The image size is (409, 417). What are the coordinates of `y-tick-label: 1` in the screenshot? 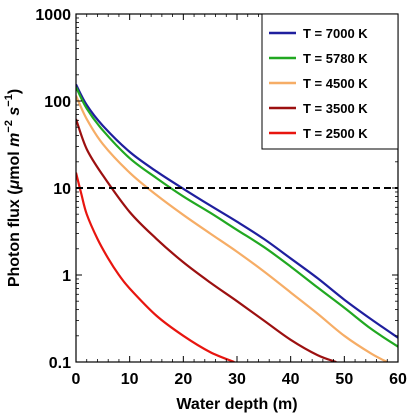 It's located at (66, 276).